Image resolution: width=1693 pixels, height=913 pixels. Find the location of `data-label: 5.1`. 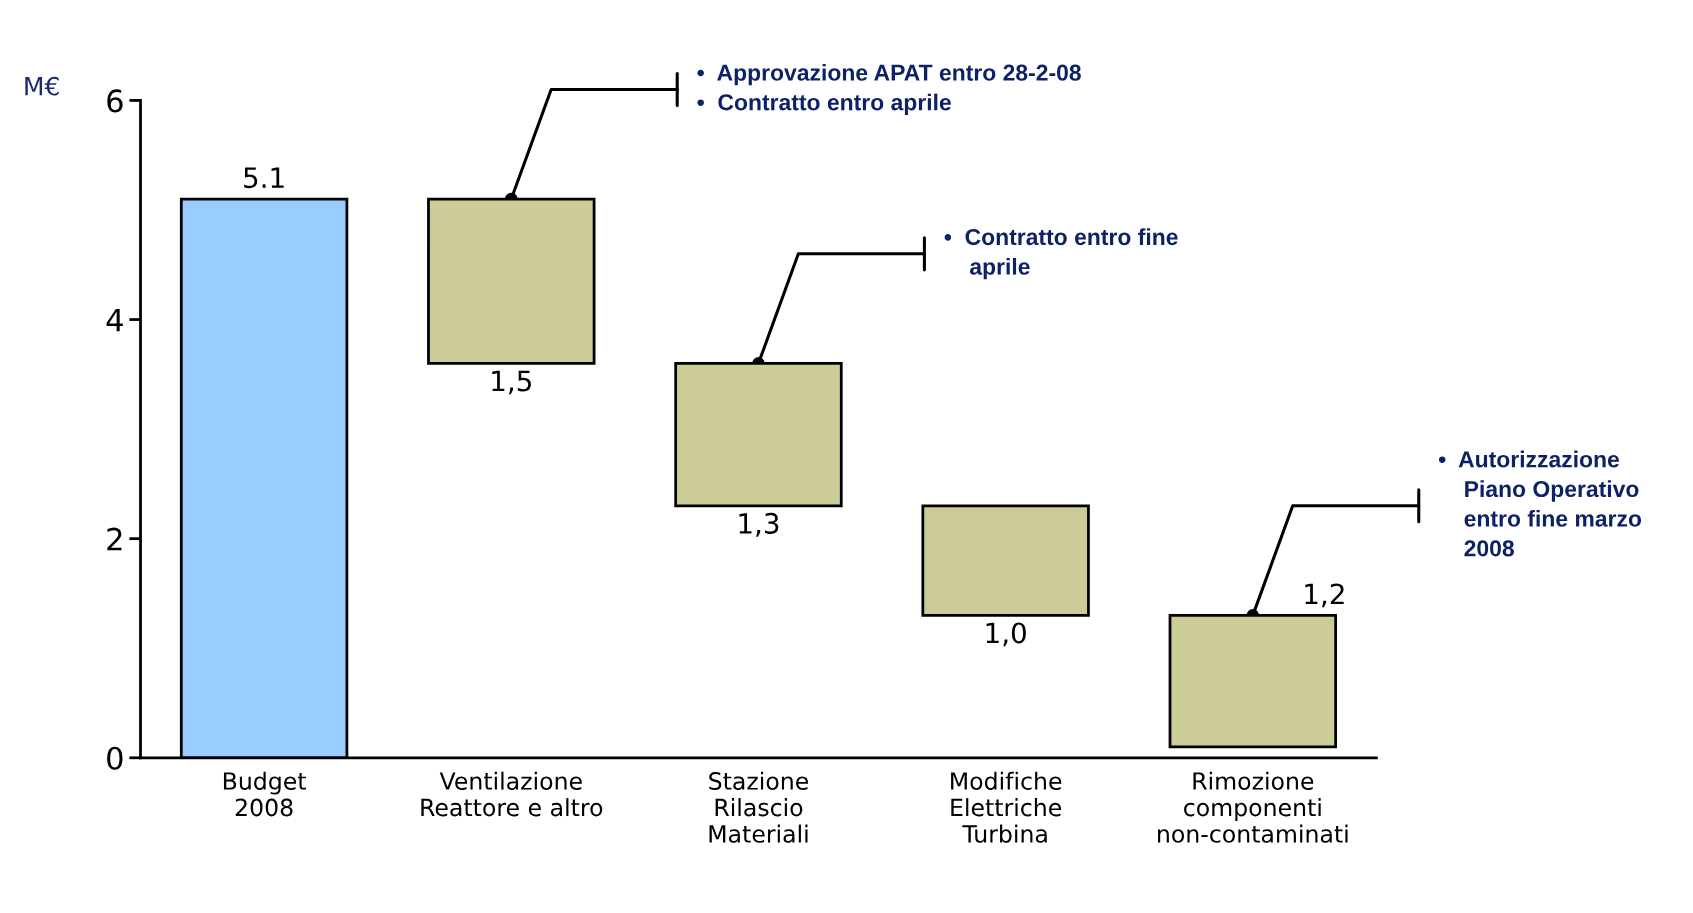

data-label: 5.1 is located at coordinates (264, 178).